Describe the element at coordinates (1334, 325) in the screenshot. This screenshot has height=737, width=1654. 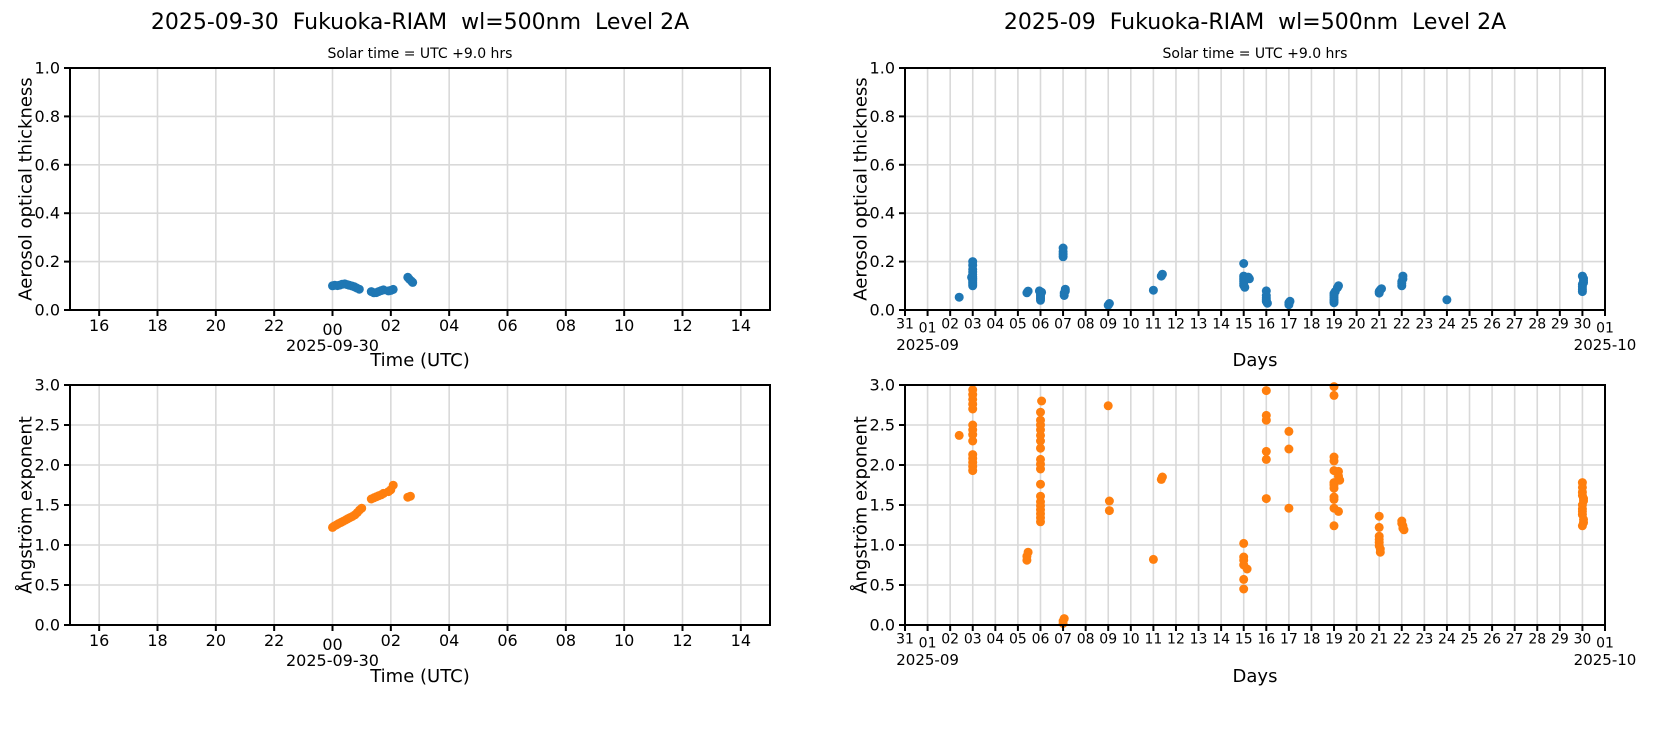
I see `x-tick-label: 19` at that location.